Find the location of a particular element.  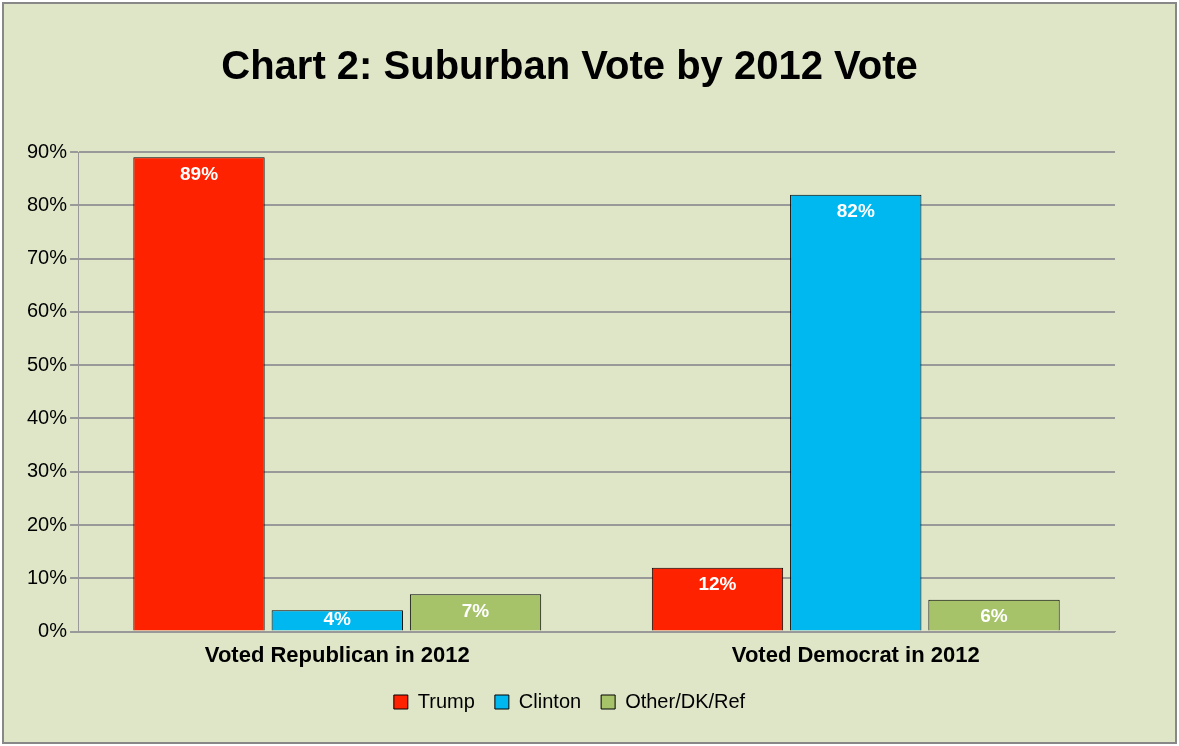

y-tick-label: 50% is located at coordinates (47, 363).